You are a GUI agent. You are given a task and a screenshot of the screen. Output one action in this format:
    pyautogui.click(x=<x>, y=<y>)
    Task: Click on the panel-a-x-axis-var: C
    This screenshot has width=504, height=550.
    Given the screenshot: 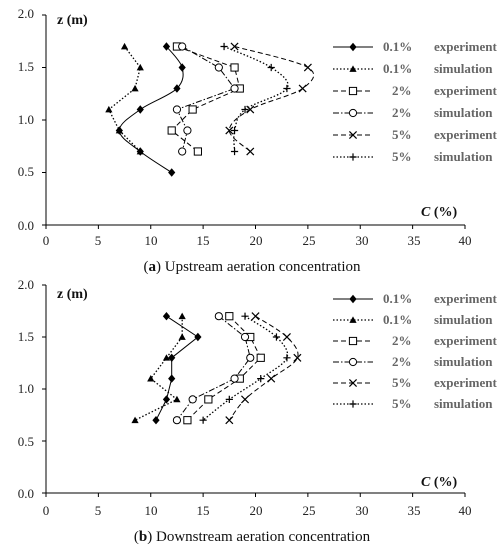 What is the action you would take?
    pyautogui.click(x=426, y=212)
    